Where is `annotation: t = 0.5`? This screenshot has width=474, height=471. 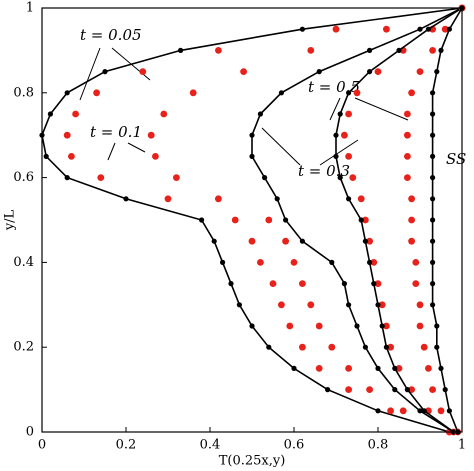
annotation: t = 0.5 is located at coordinates (334, 87).